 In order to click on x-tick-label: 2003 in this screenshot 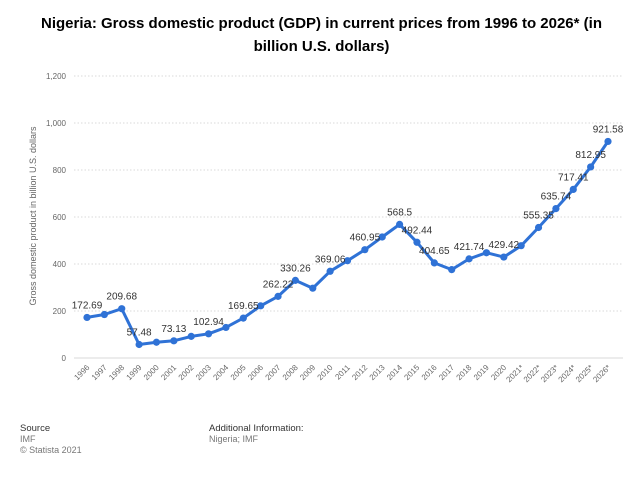, I will do `click(203, 372)`.